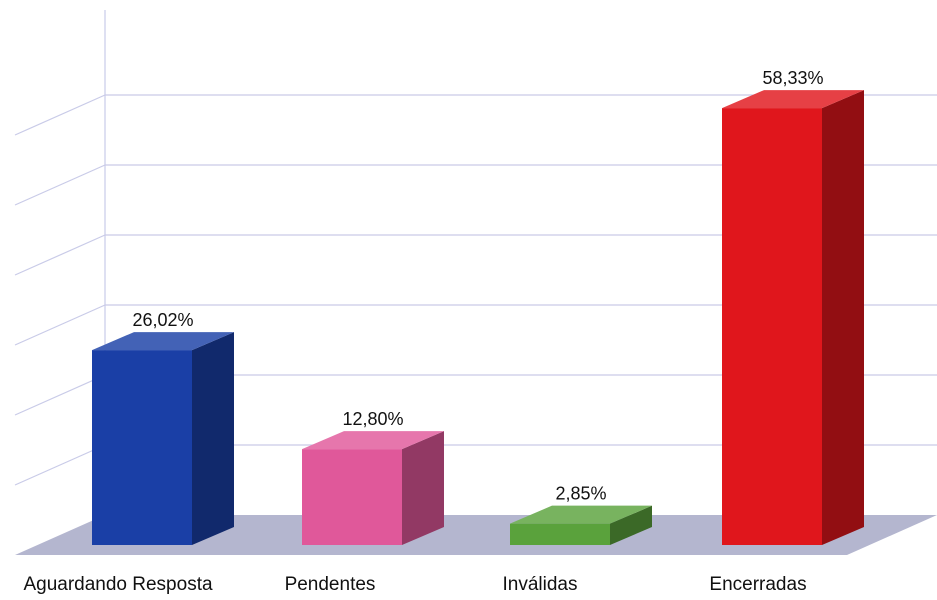 The width and height of the screenshot is (937, 600). What do you see at coordinates (118, 584) in the screenshot?
I see `x-tick-label: Aguardando Resposta` at bounding box center [118, 584].